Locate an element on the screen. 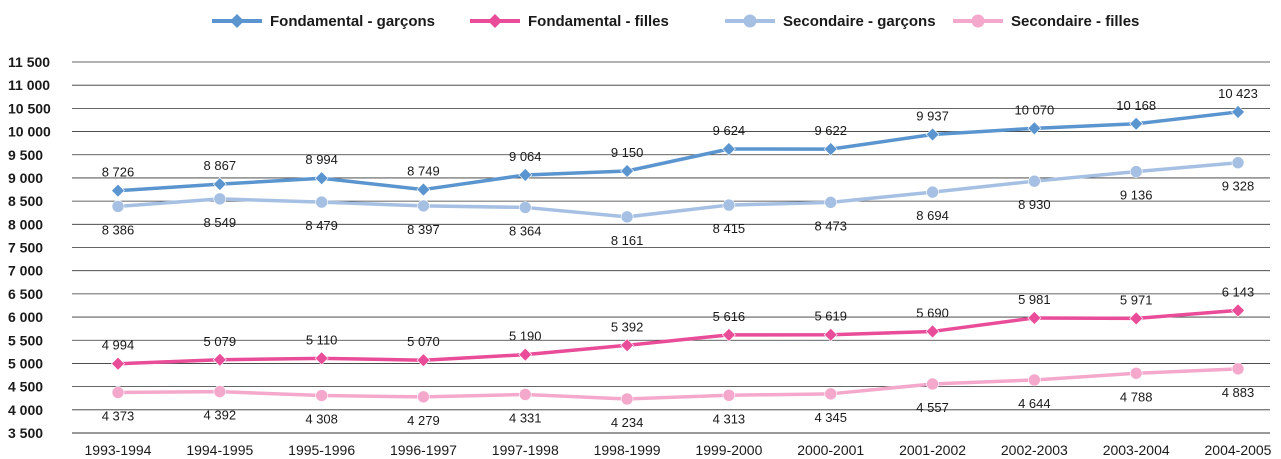 The width and height of the screenshot is (1281, 459). data-label: 5 690 is located at coordinates (932, 312).